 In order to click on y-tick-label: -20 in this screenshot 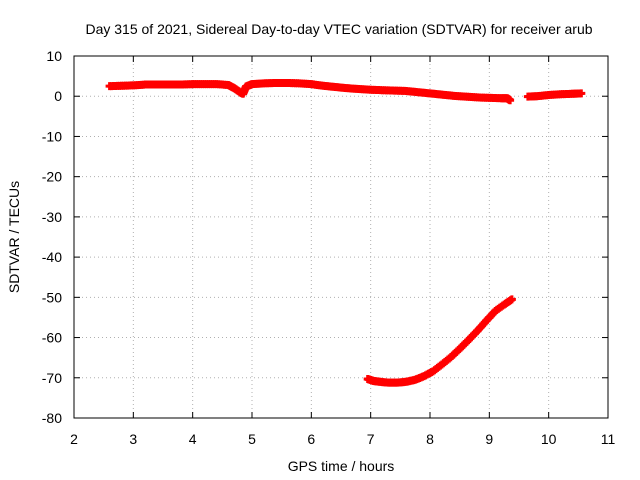, I will do `click(52, 177)`.